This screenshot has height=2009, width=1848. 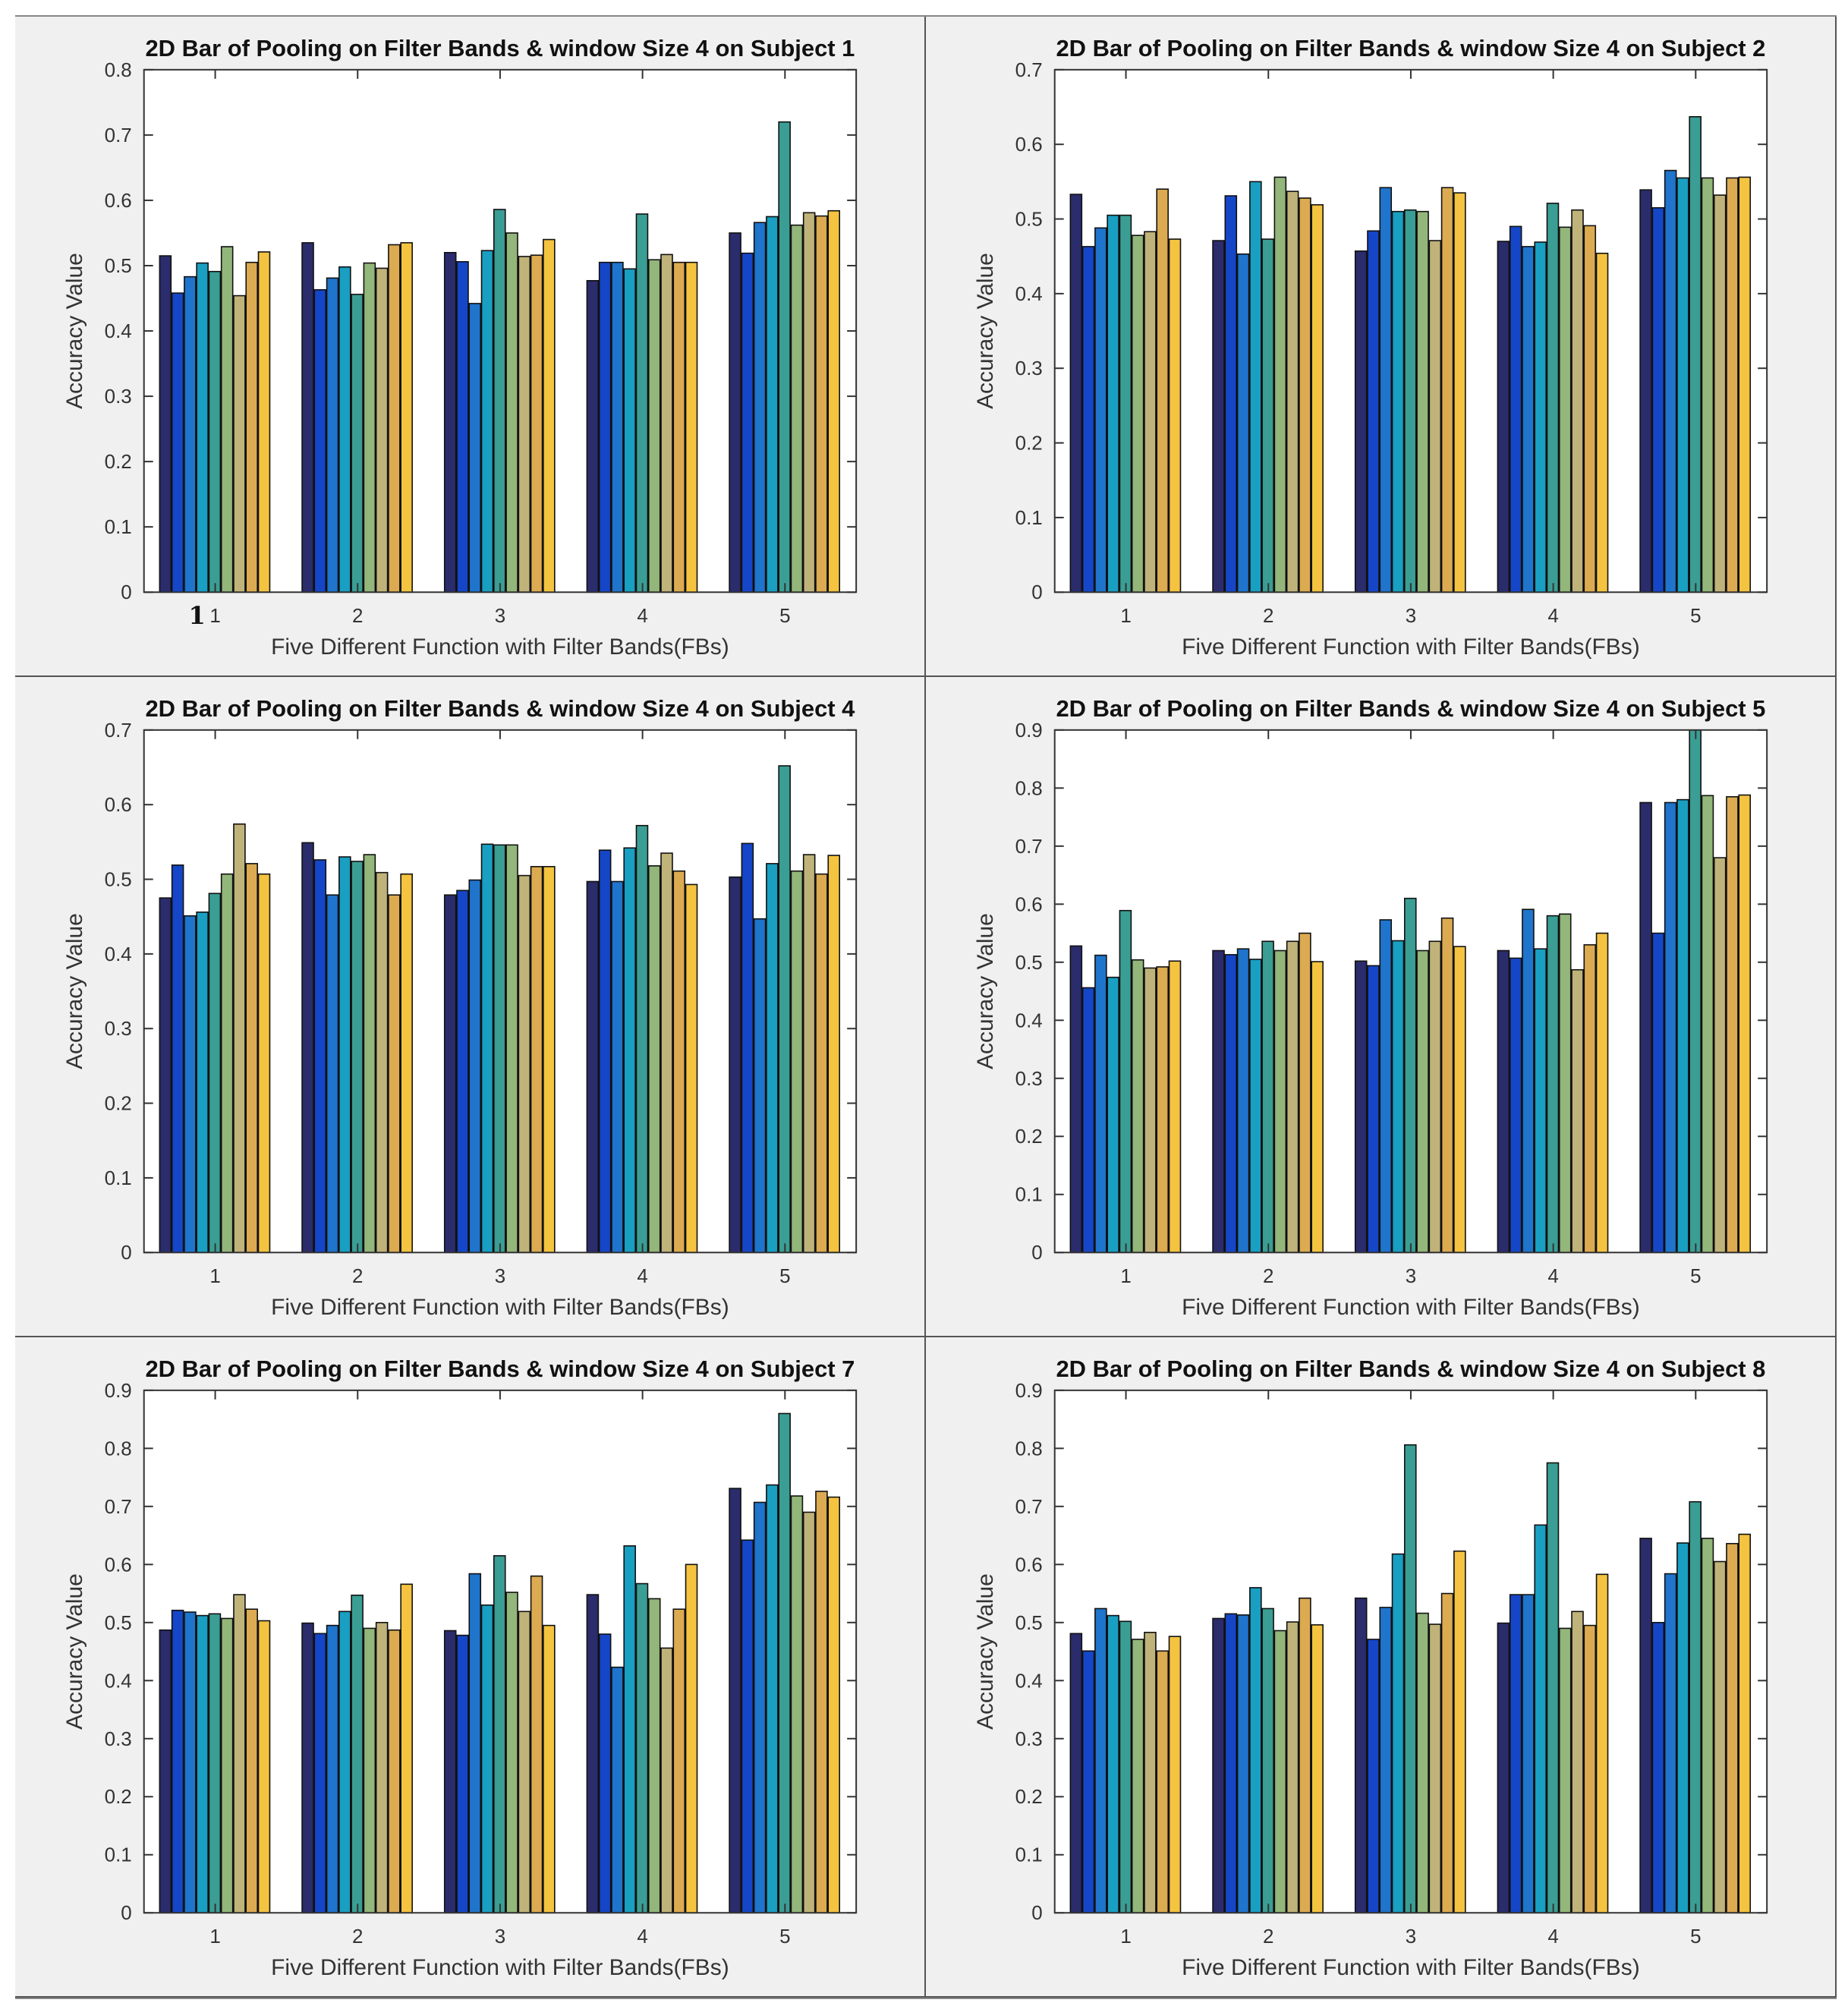 I want to click on y-tick-label: 0.7, so click(x=119, y=731).